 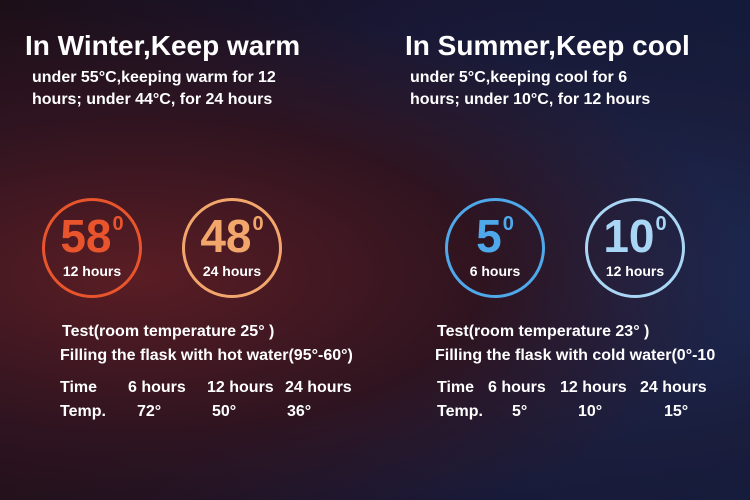 What do you see at coordinates (154, 77) in the screenshot?
I see `description-line: under 55°C,keeping warm for 12` at bounding box center [154, 77].